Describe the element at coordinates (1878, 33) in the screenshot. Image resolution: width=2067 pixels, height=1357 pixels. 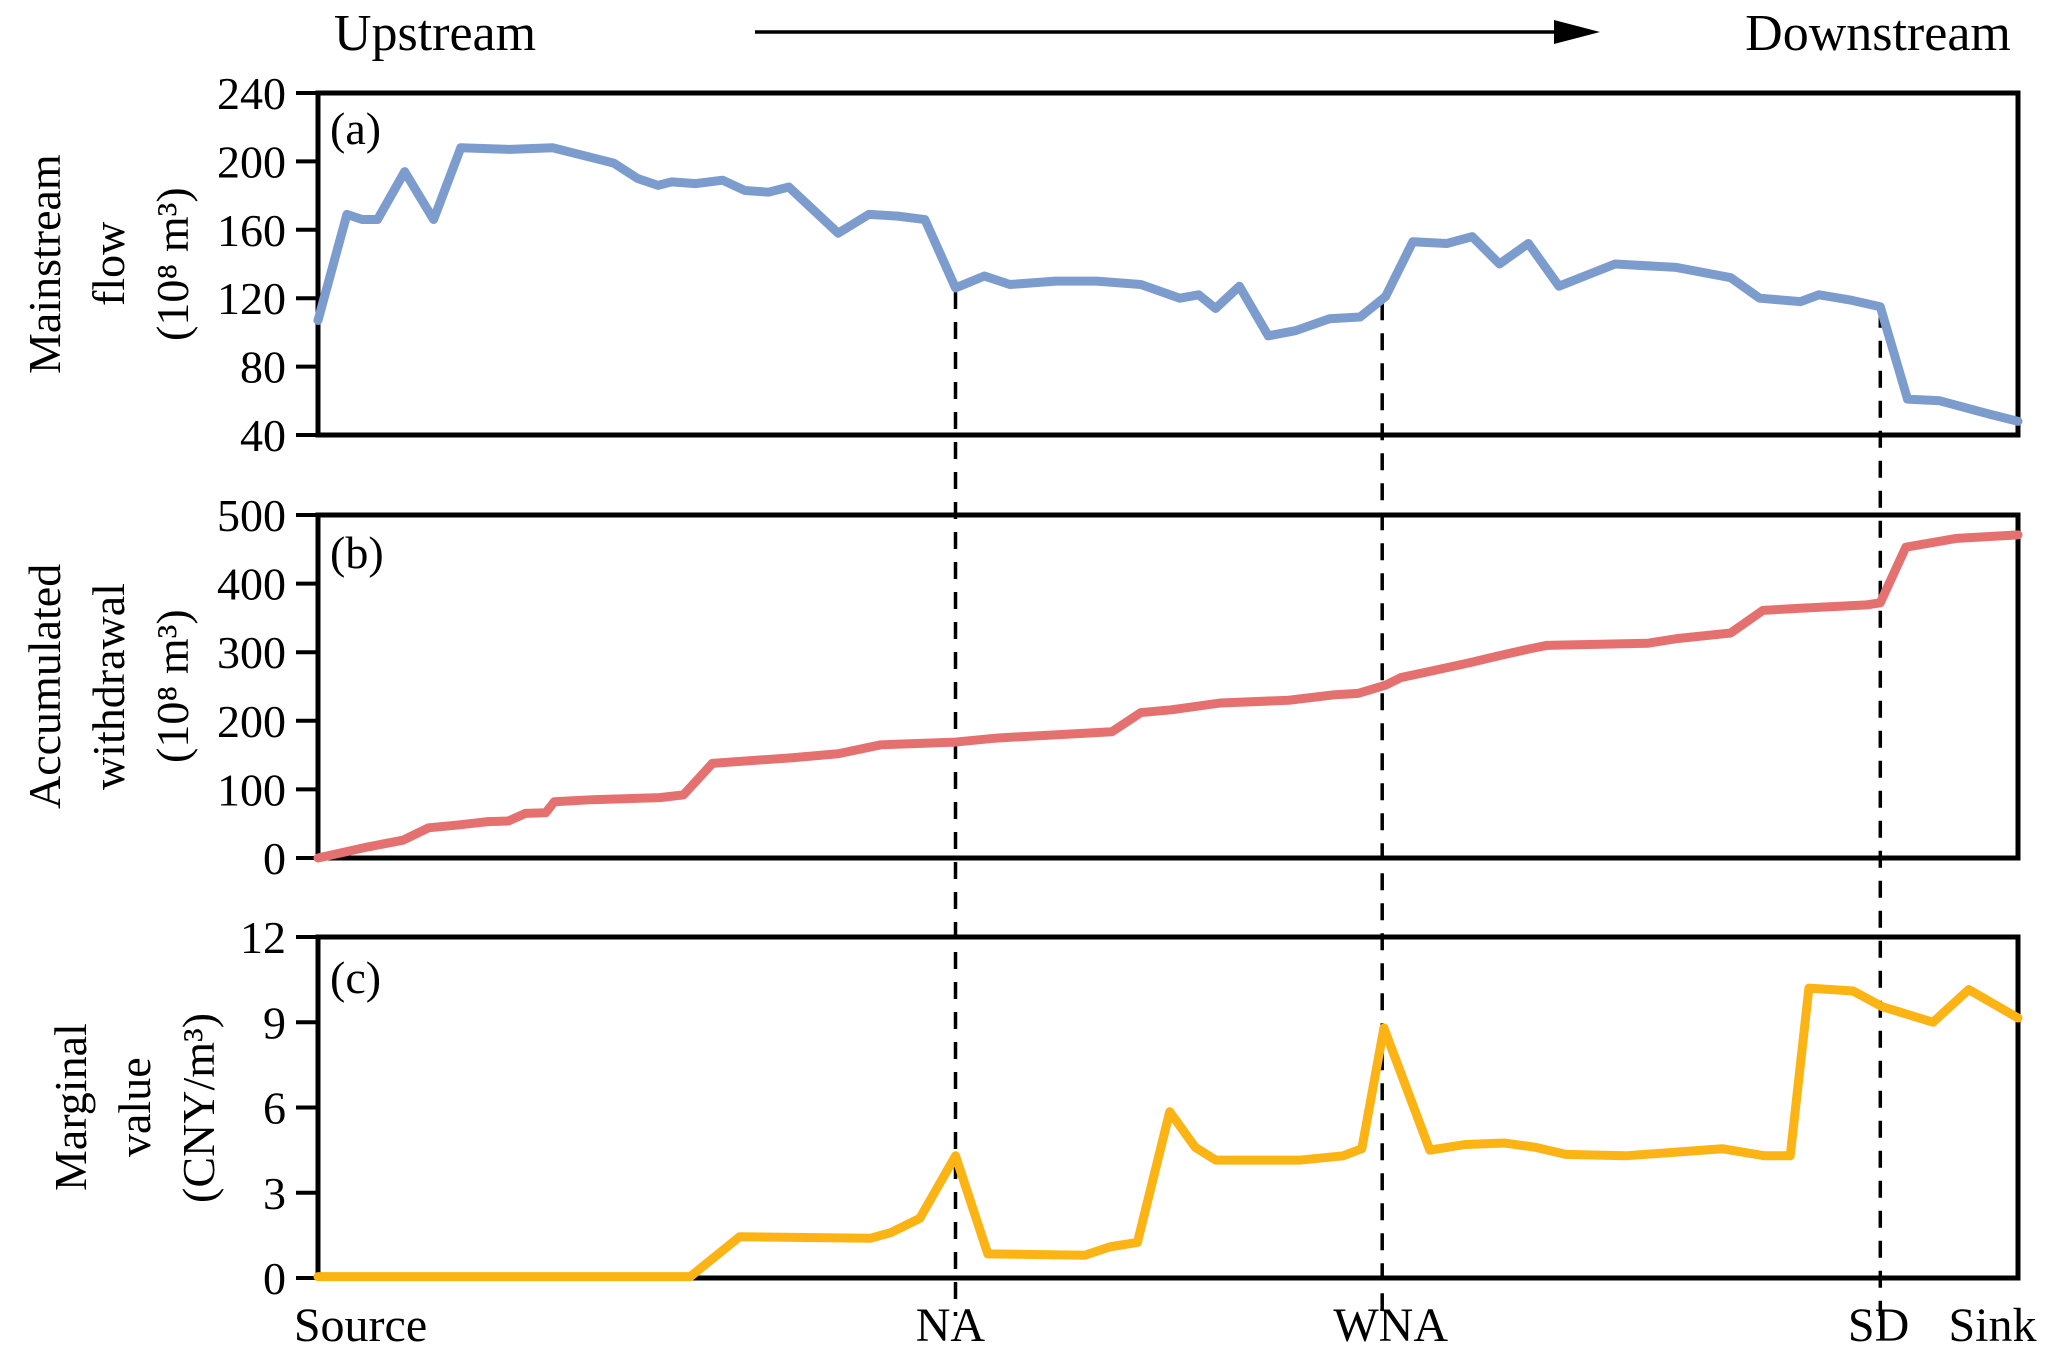
I see `downstream-label: Downstream` at that location.